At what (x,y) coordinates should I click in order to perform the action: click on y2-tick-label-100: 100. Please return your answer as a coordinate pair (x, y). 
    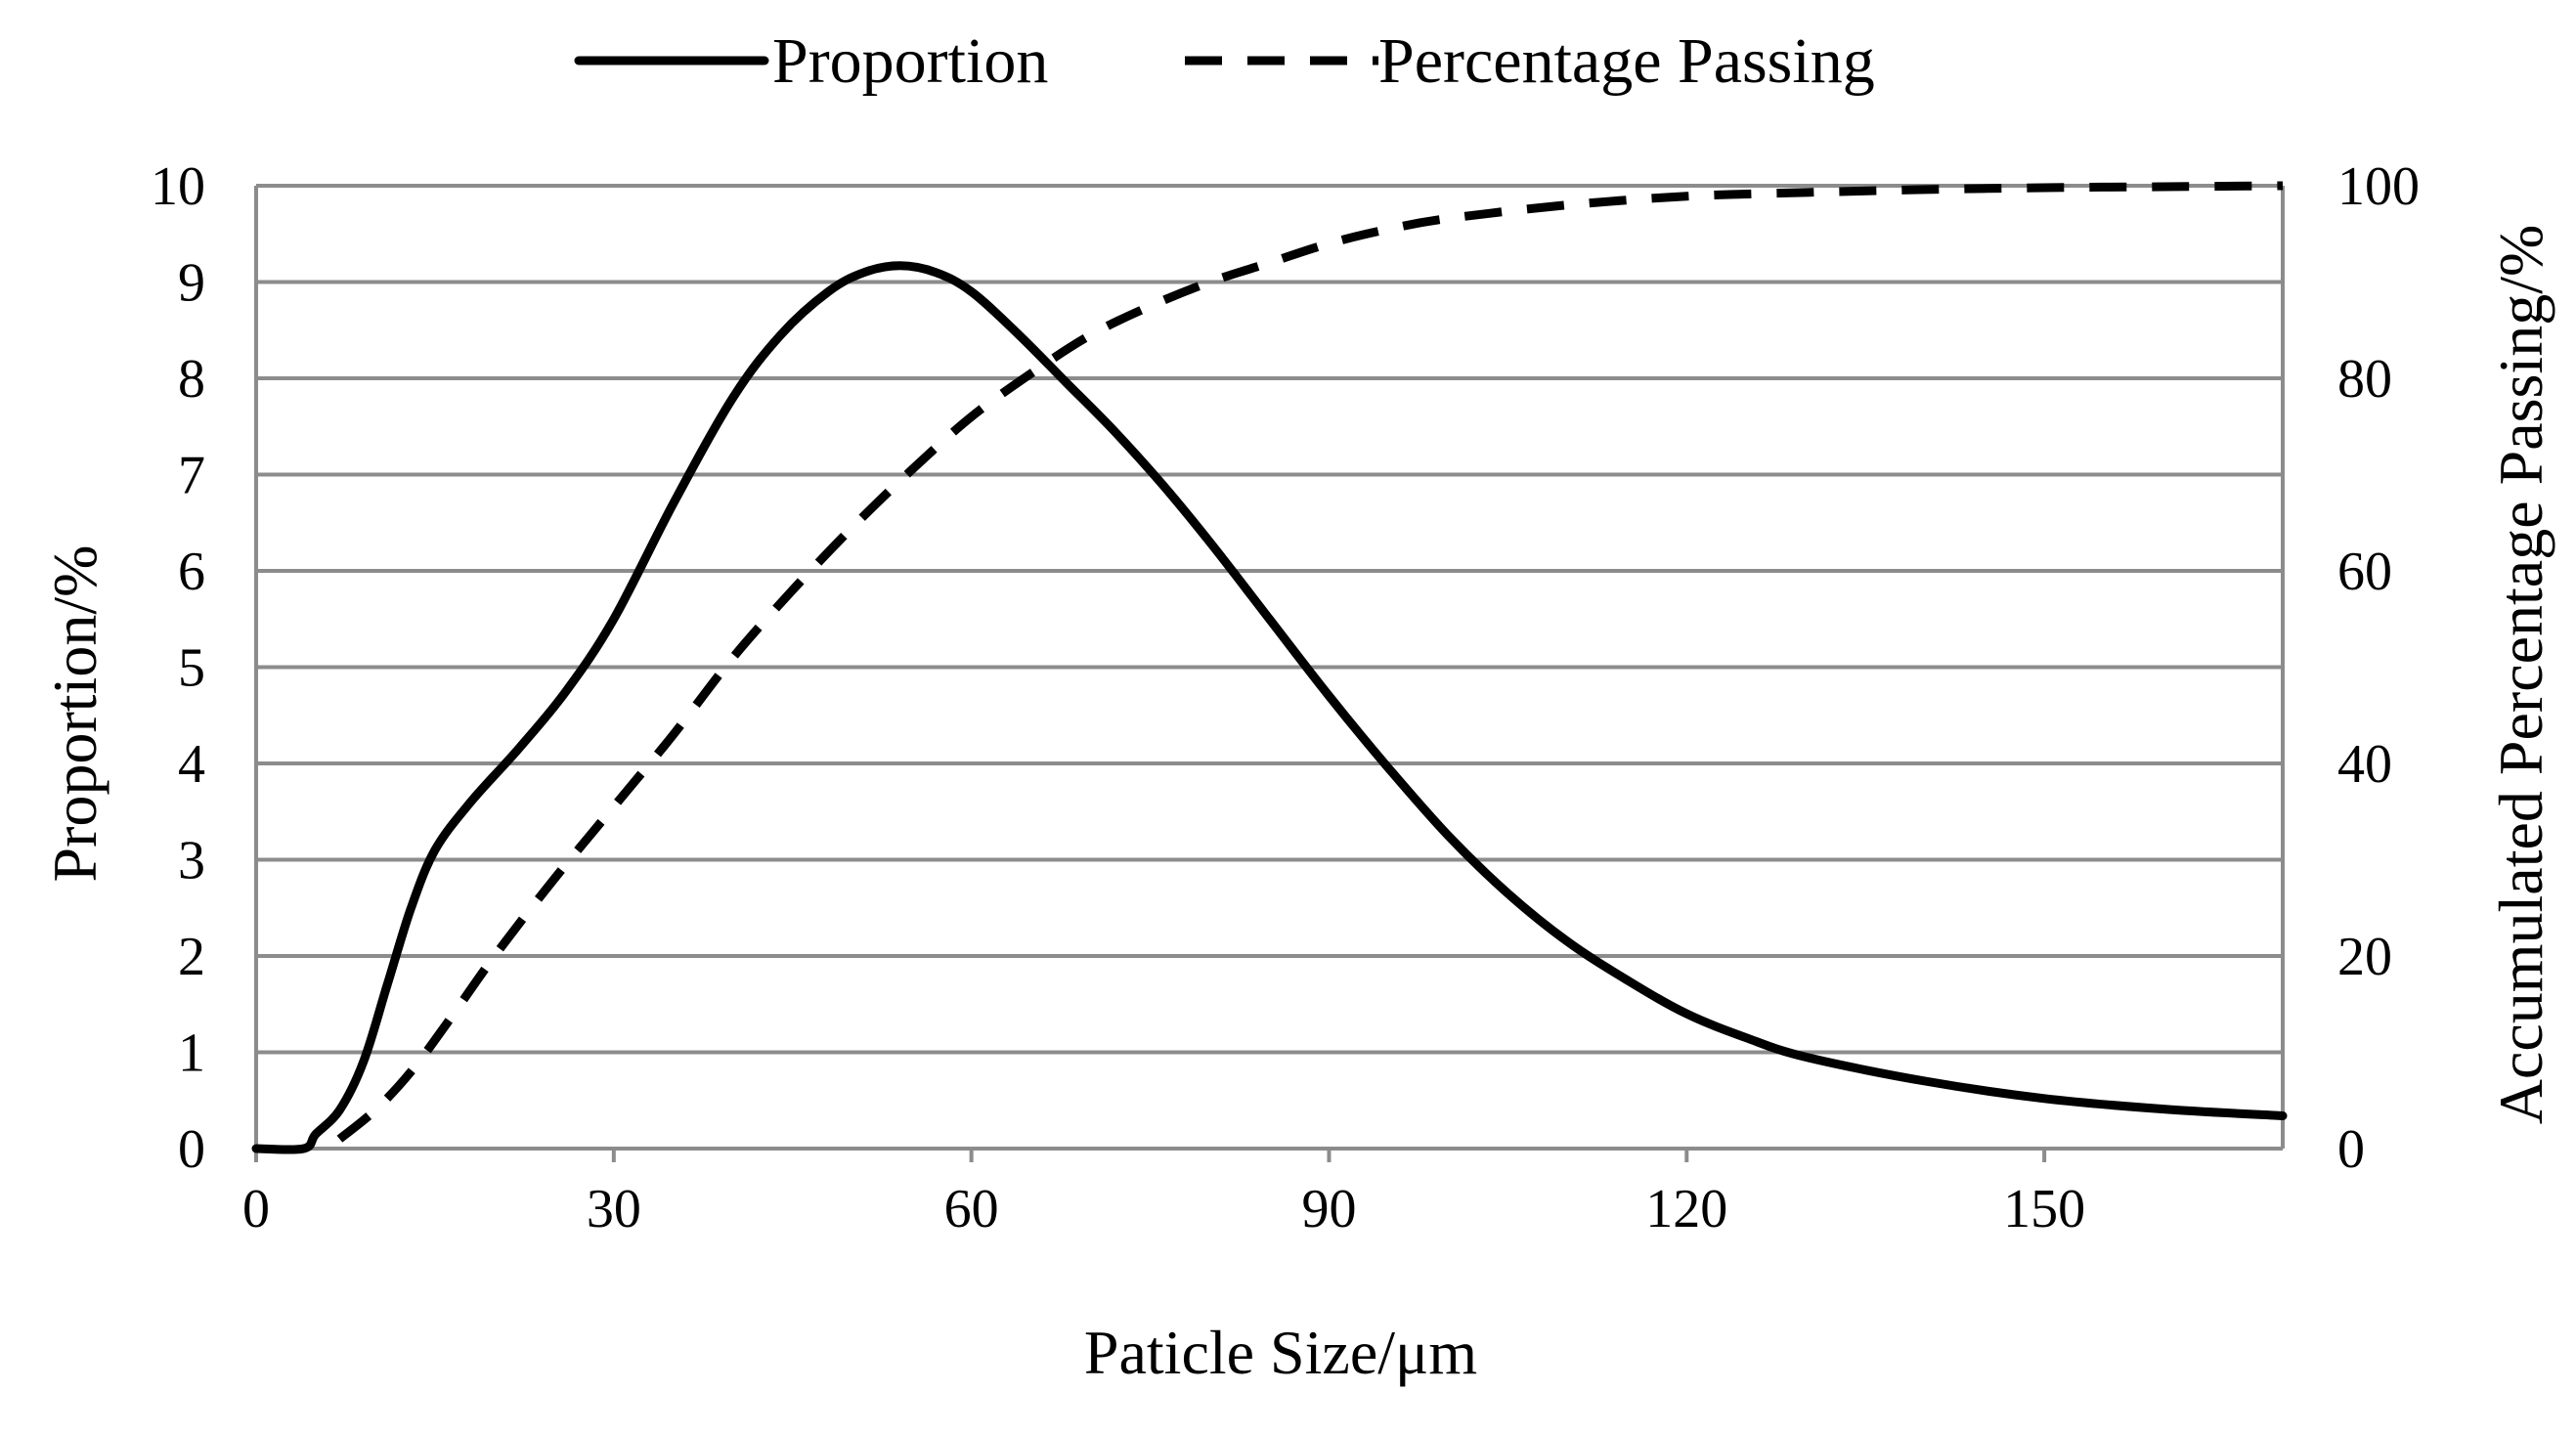
    Looking at the image, I should click on (2378, 186).